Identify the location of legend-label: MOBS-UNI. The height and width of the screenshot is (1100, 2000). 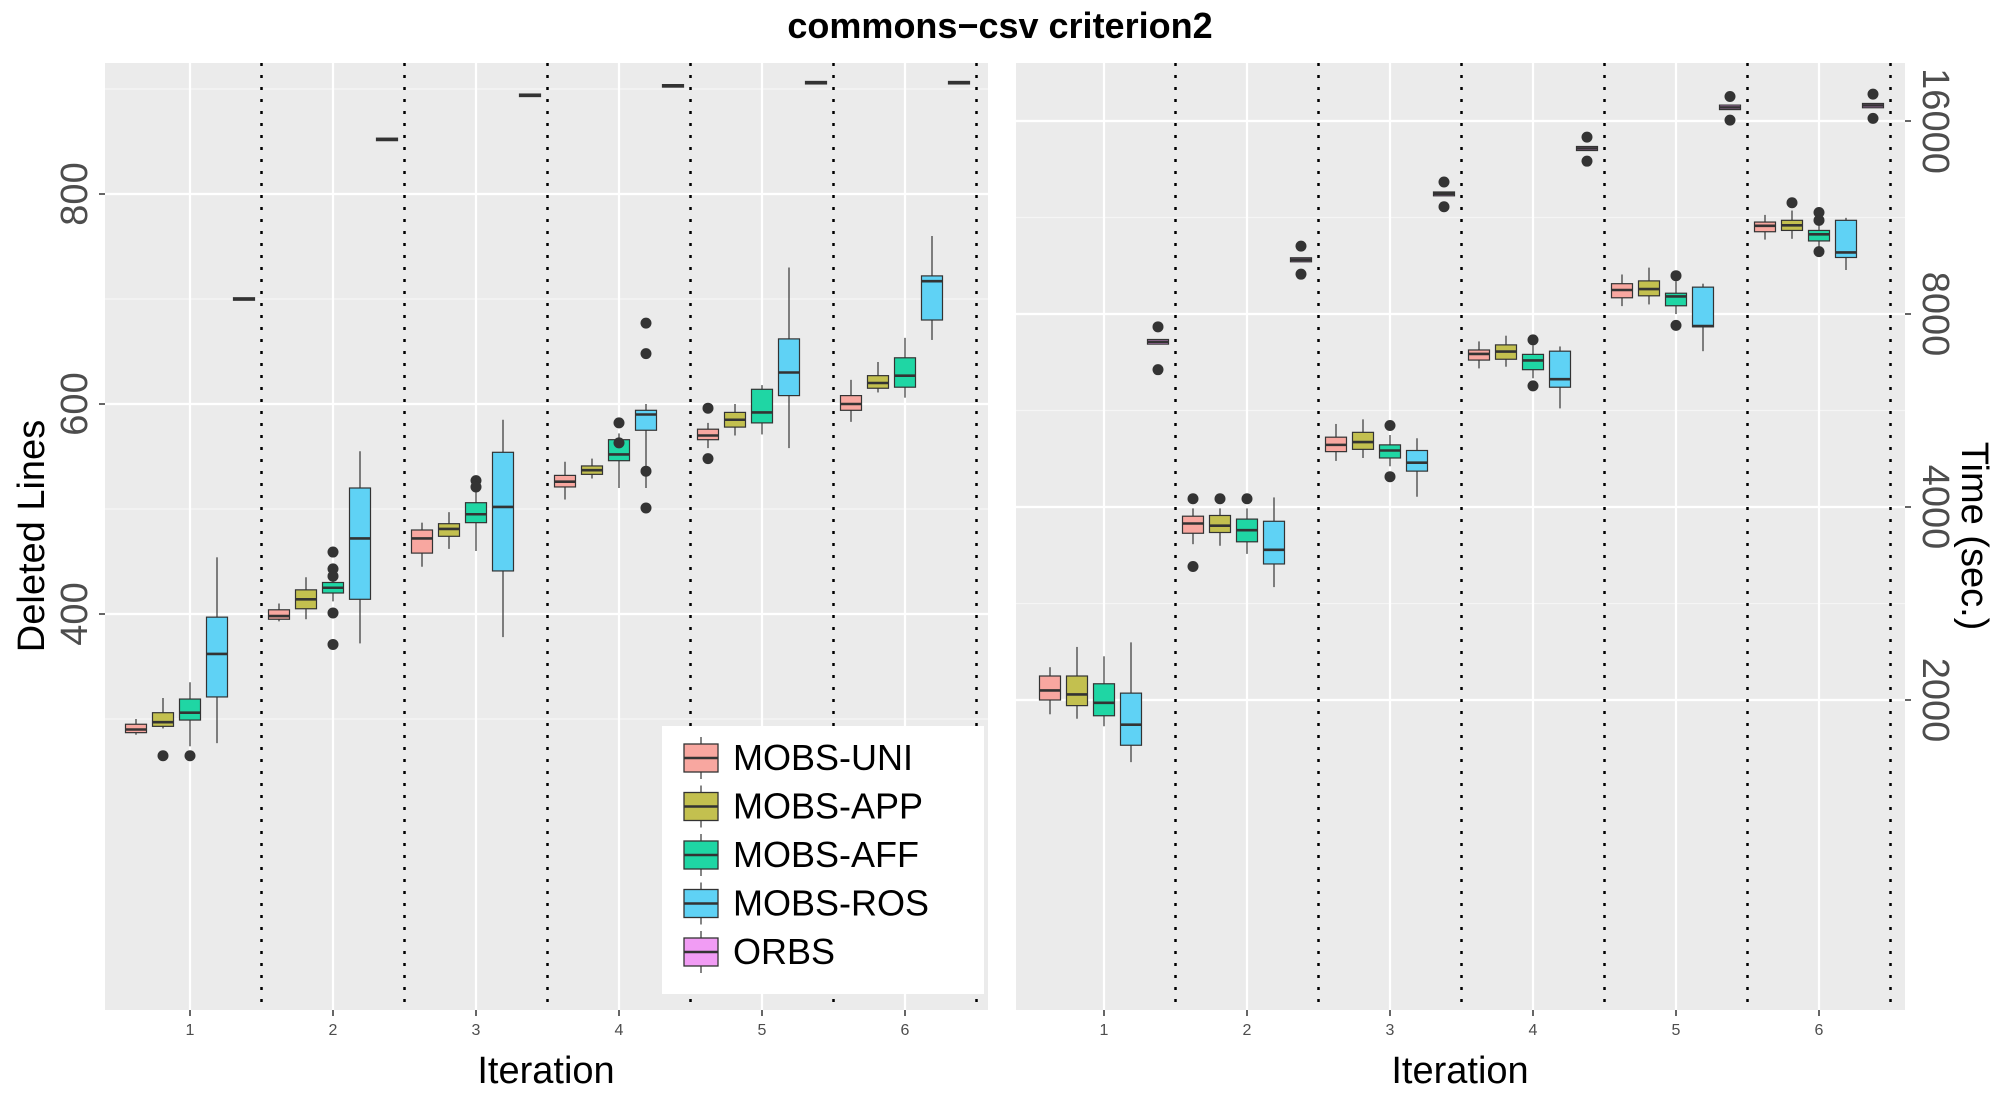
(823, 757).